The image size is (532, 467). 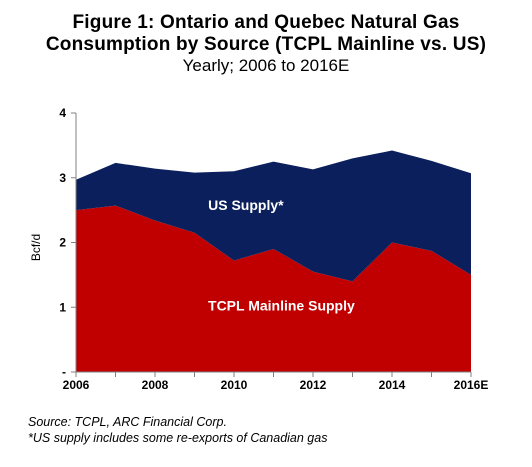 I want to click on y-tick-label: 1, so click(x=62, y=307).